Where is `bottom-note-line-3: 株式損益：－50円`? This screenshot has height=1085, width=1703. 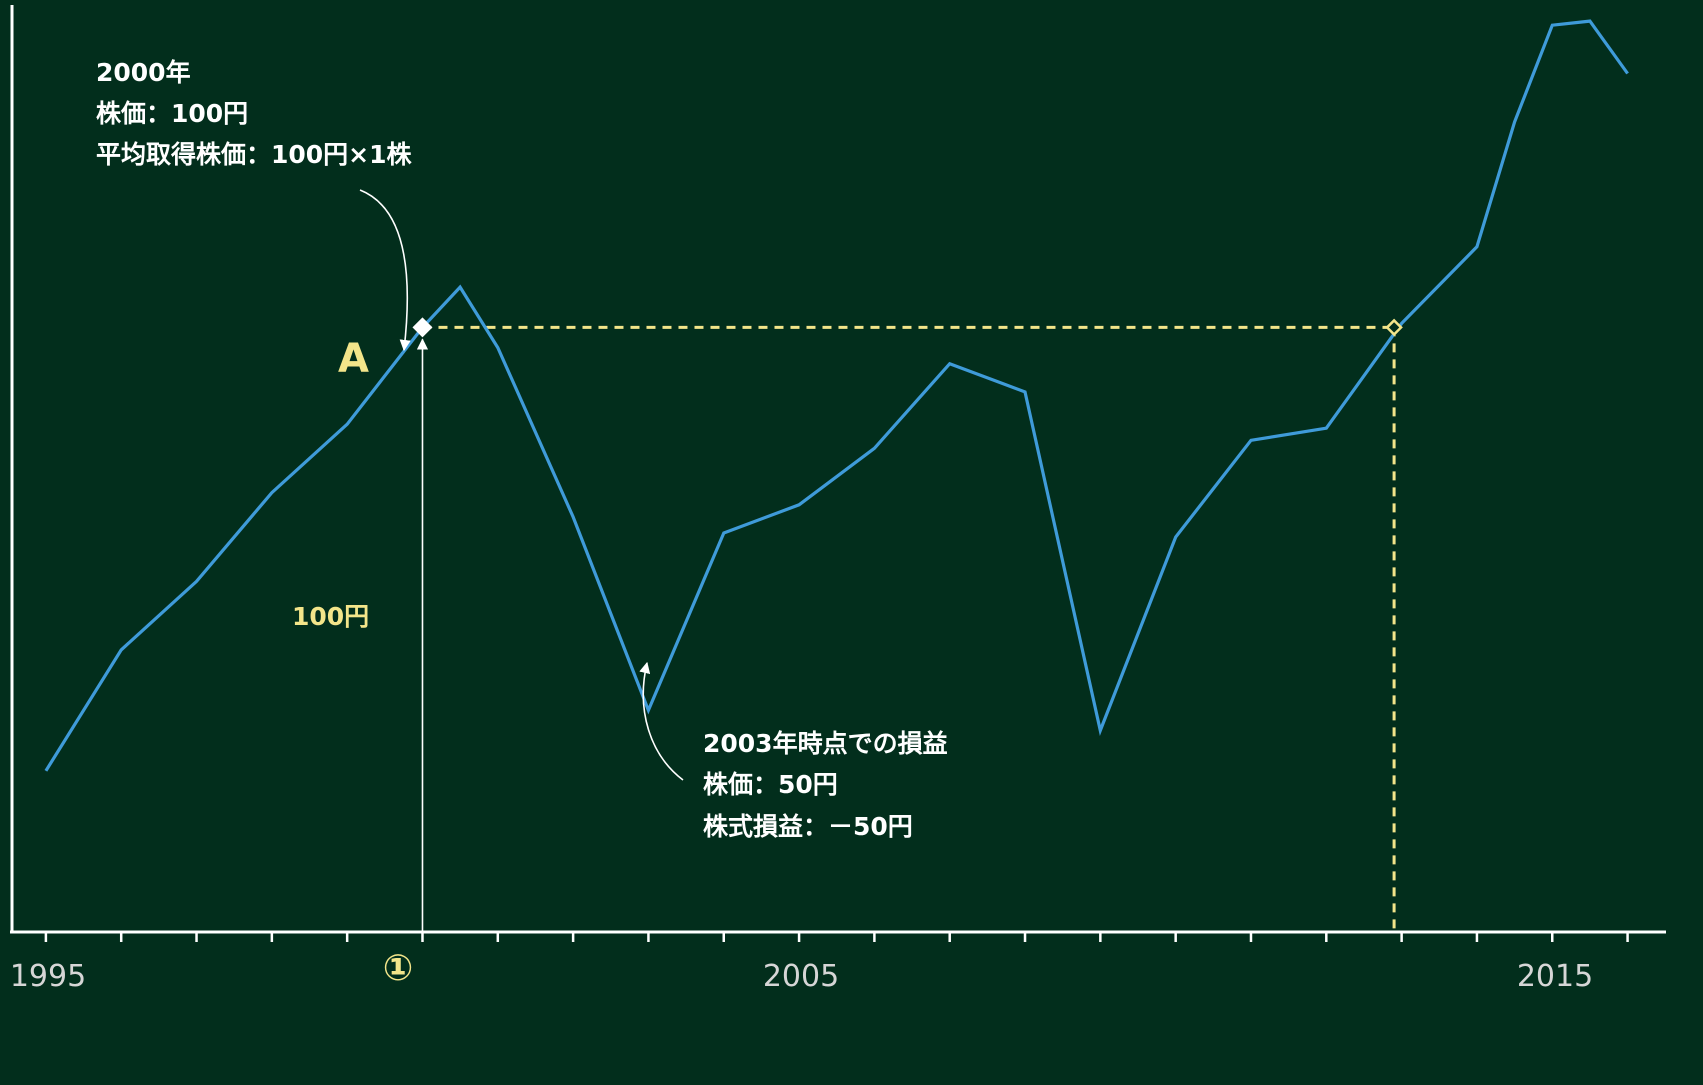
bottom-note-line-3: 株式損益：－50円 is located at coordinates (808, 826).